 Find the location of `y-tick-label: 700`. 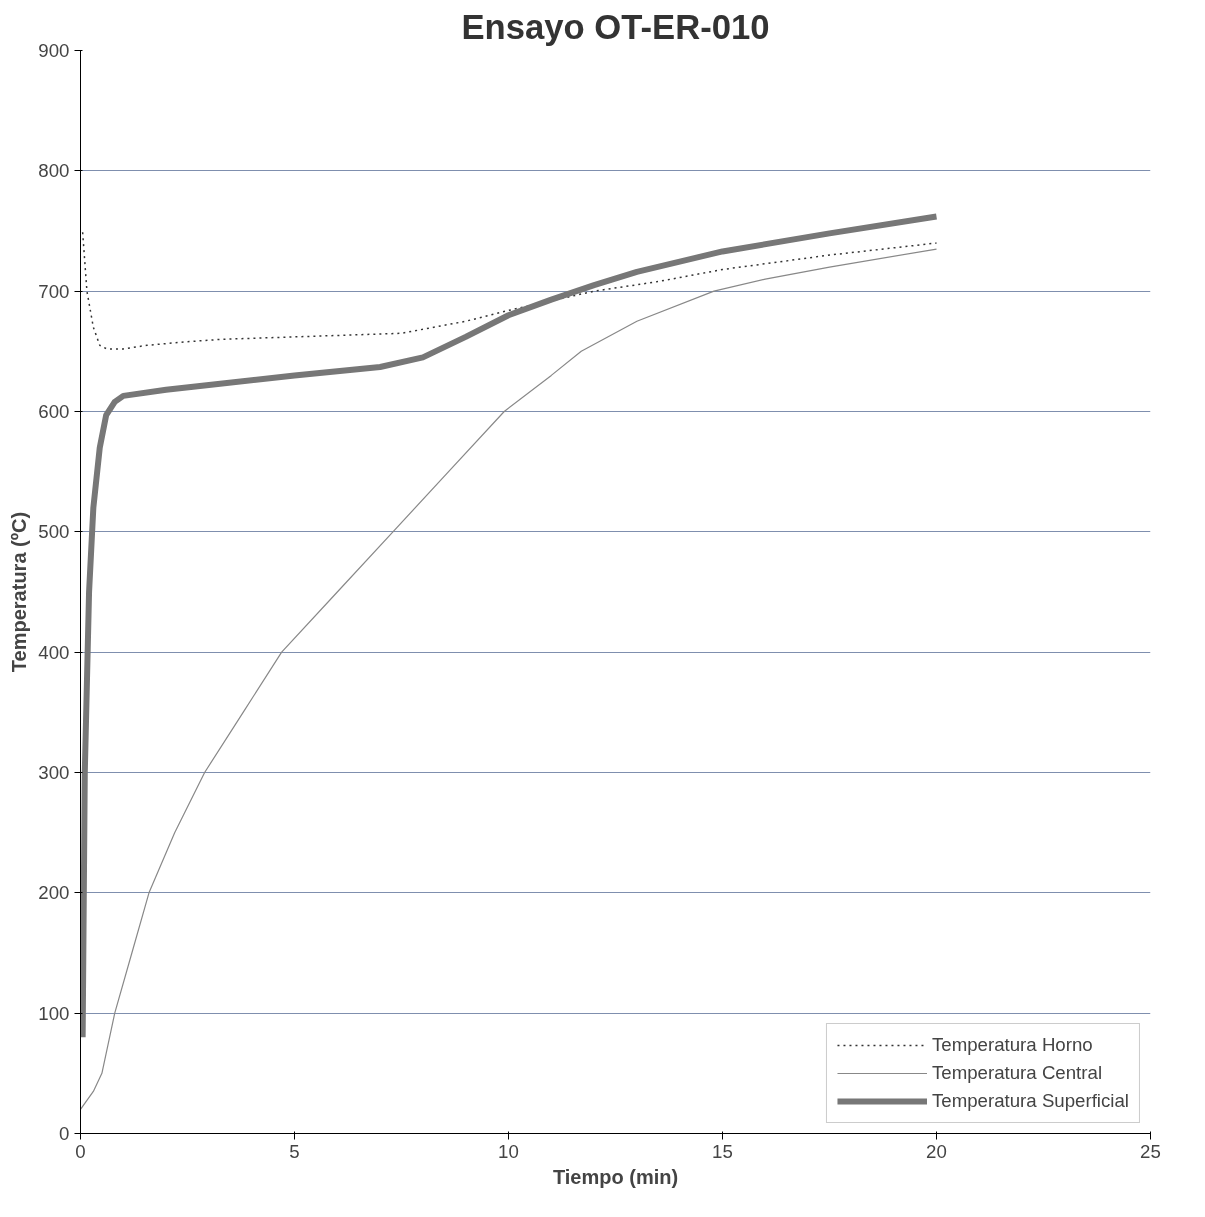

y-tick-label: 700 is located at coordinates (54, 291).